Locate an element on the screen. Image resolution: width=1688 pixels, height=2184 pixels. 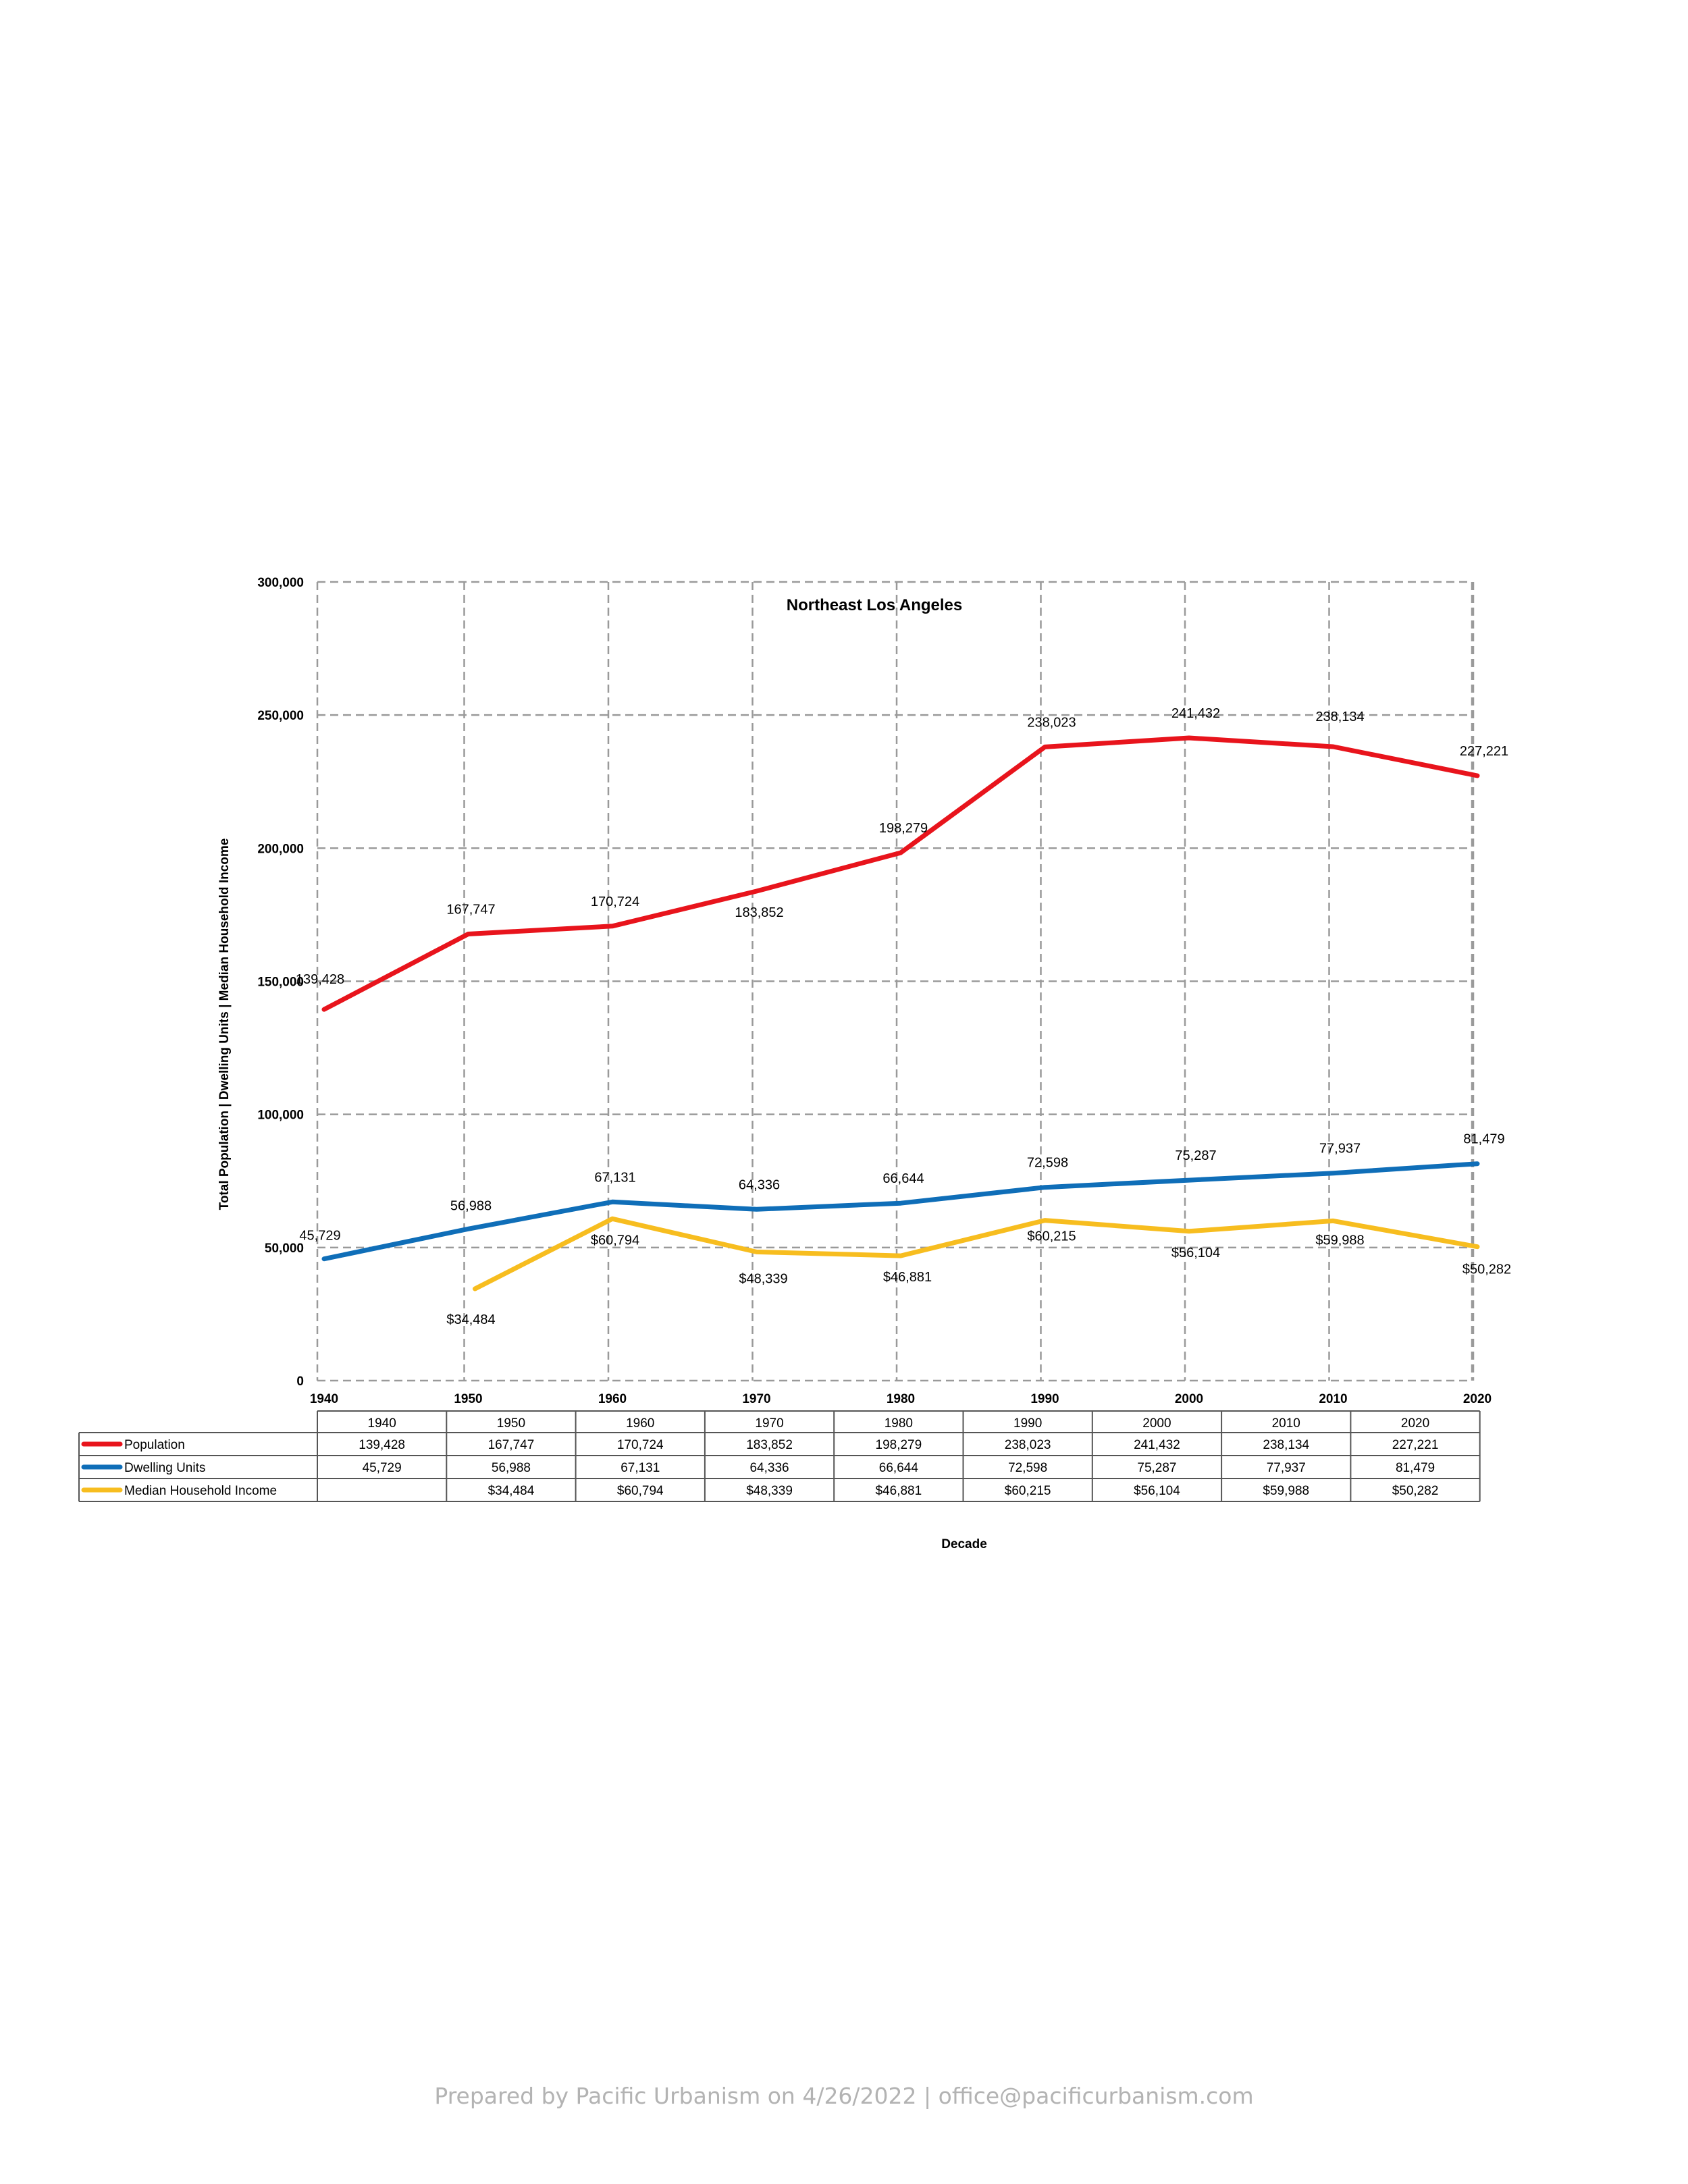
data-label: $34,484 is located at coordinates (470, 1319).